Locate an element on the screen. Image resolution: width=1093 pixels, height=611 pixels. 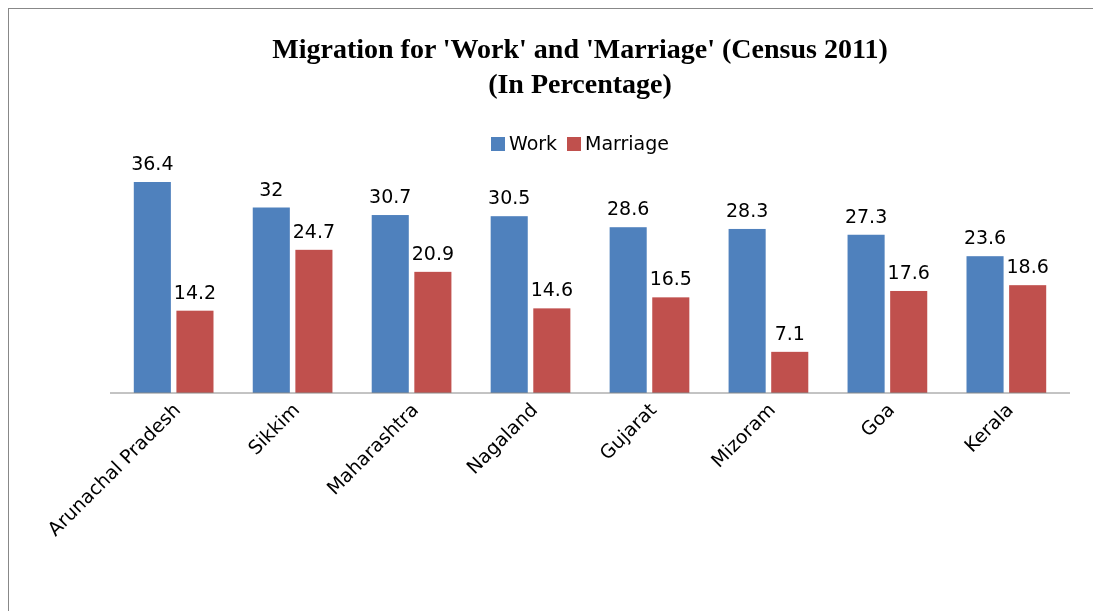
data-label: 30.7 is located at coordinates (390, 196).